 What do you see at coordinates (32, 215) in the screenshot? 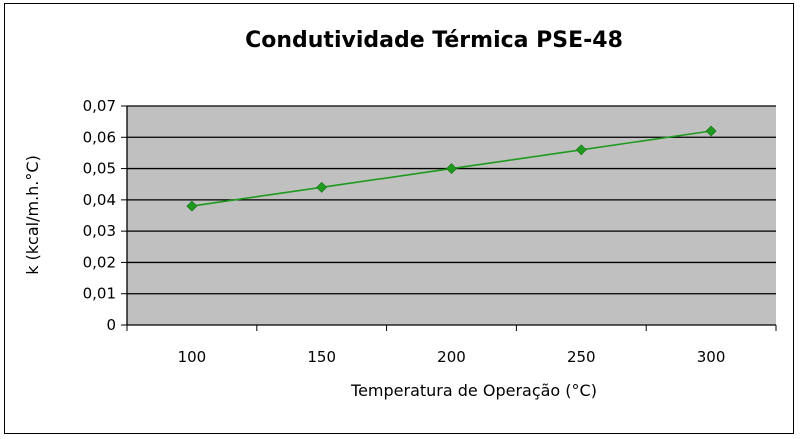
I see `y-axis-label: k (kcal/m.h.°C)` at bounding box center [32, 215].